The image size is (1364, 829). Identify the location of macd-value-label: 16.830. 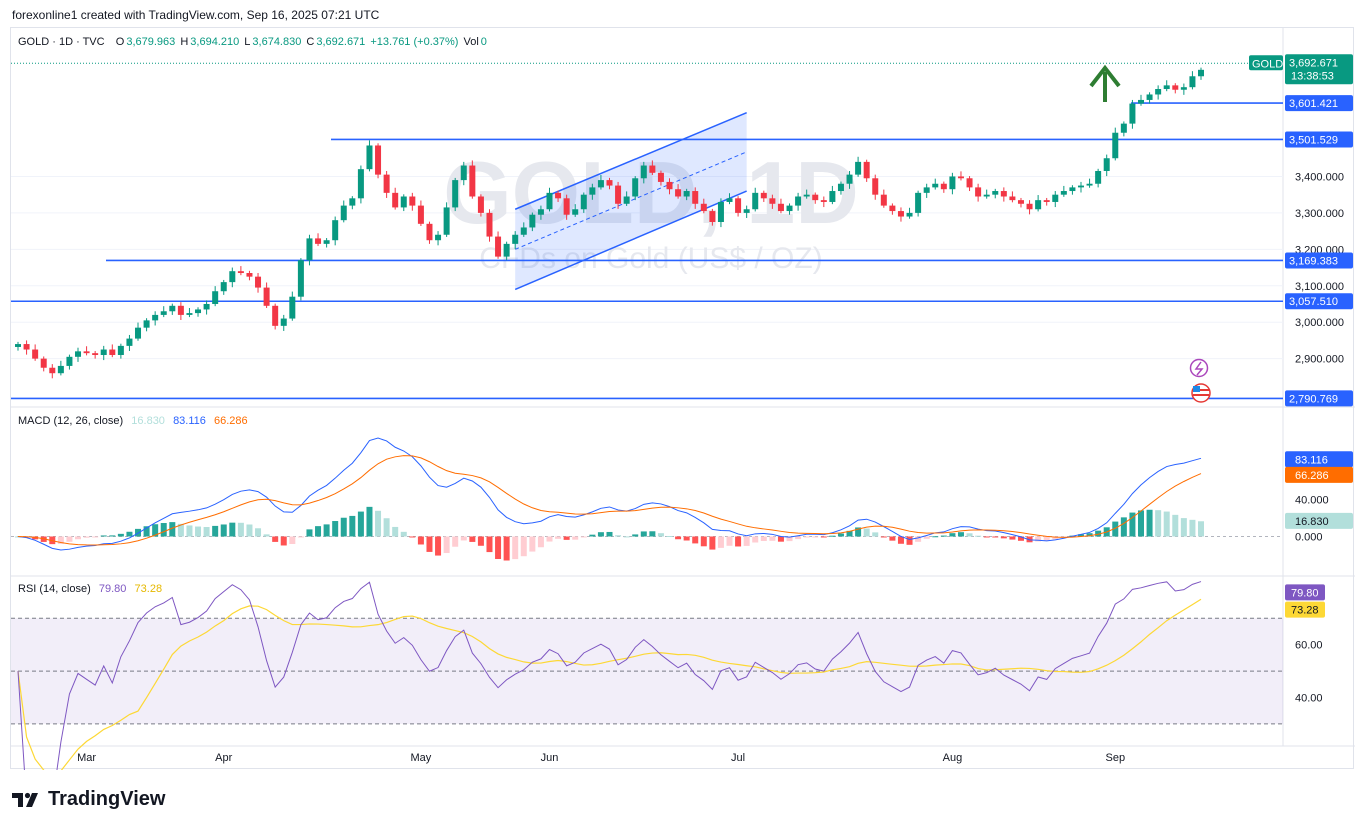
(1312, 522).